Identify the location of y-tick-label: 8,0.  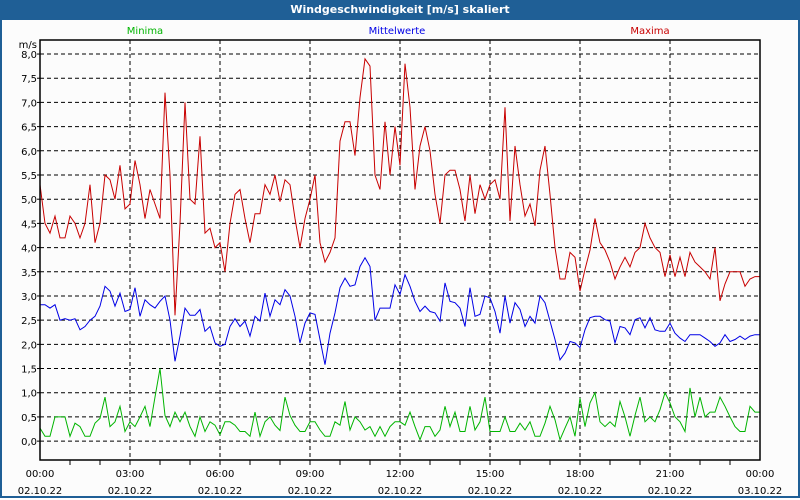
(29, 55).